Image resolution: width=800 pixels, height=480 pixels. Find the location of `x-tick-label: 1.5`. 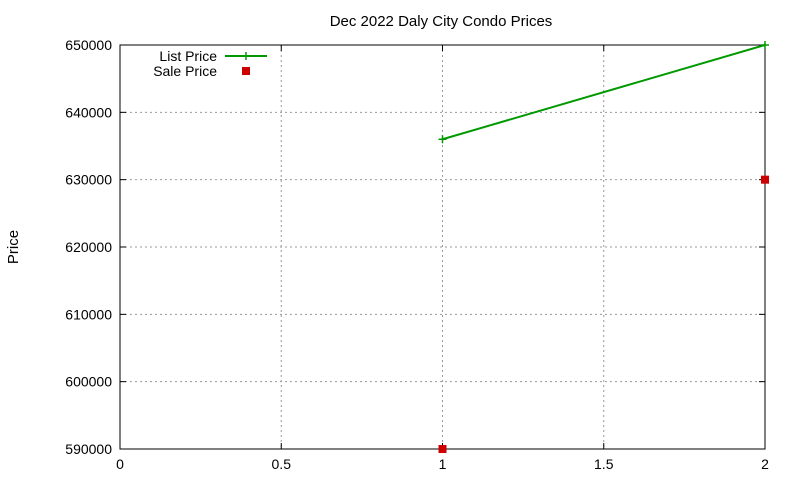

x-tick-label: 1.5 is located at coordinates (604, 464).